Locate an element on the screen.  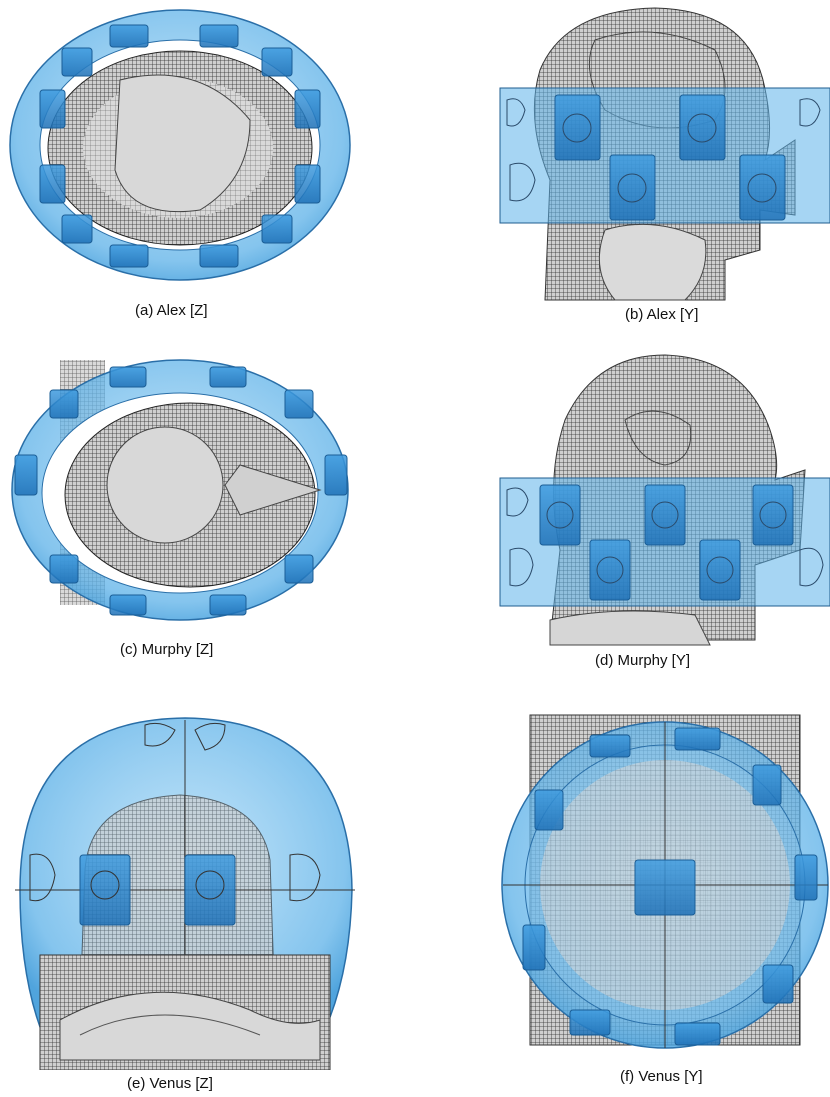
panel-d: (d) Murphy [Y] is located at coordinates (662, 515).